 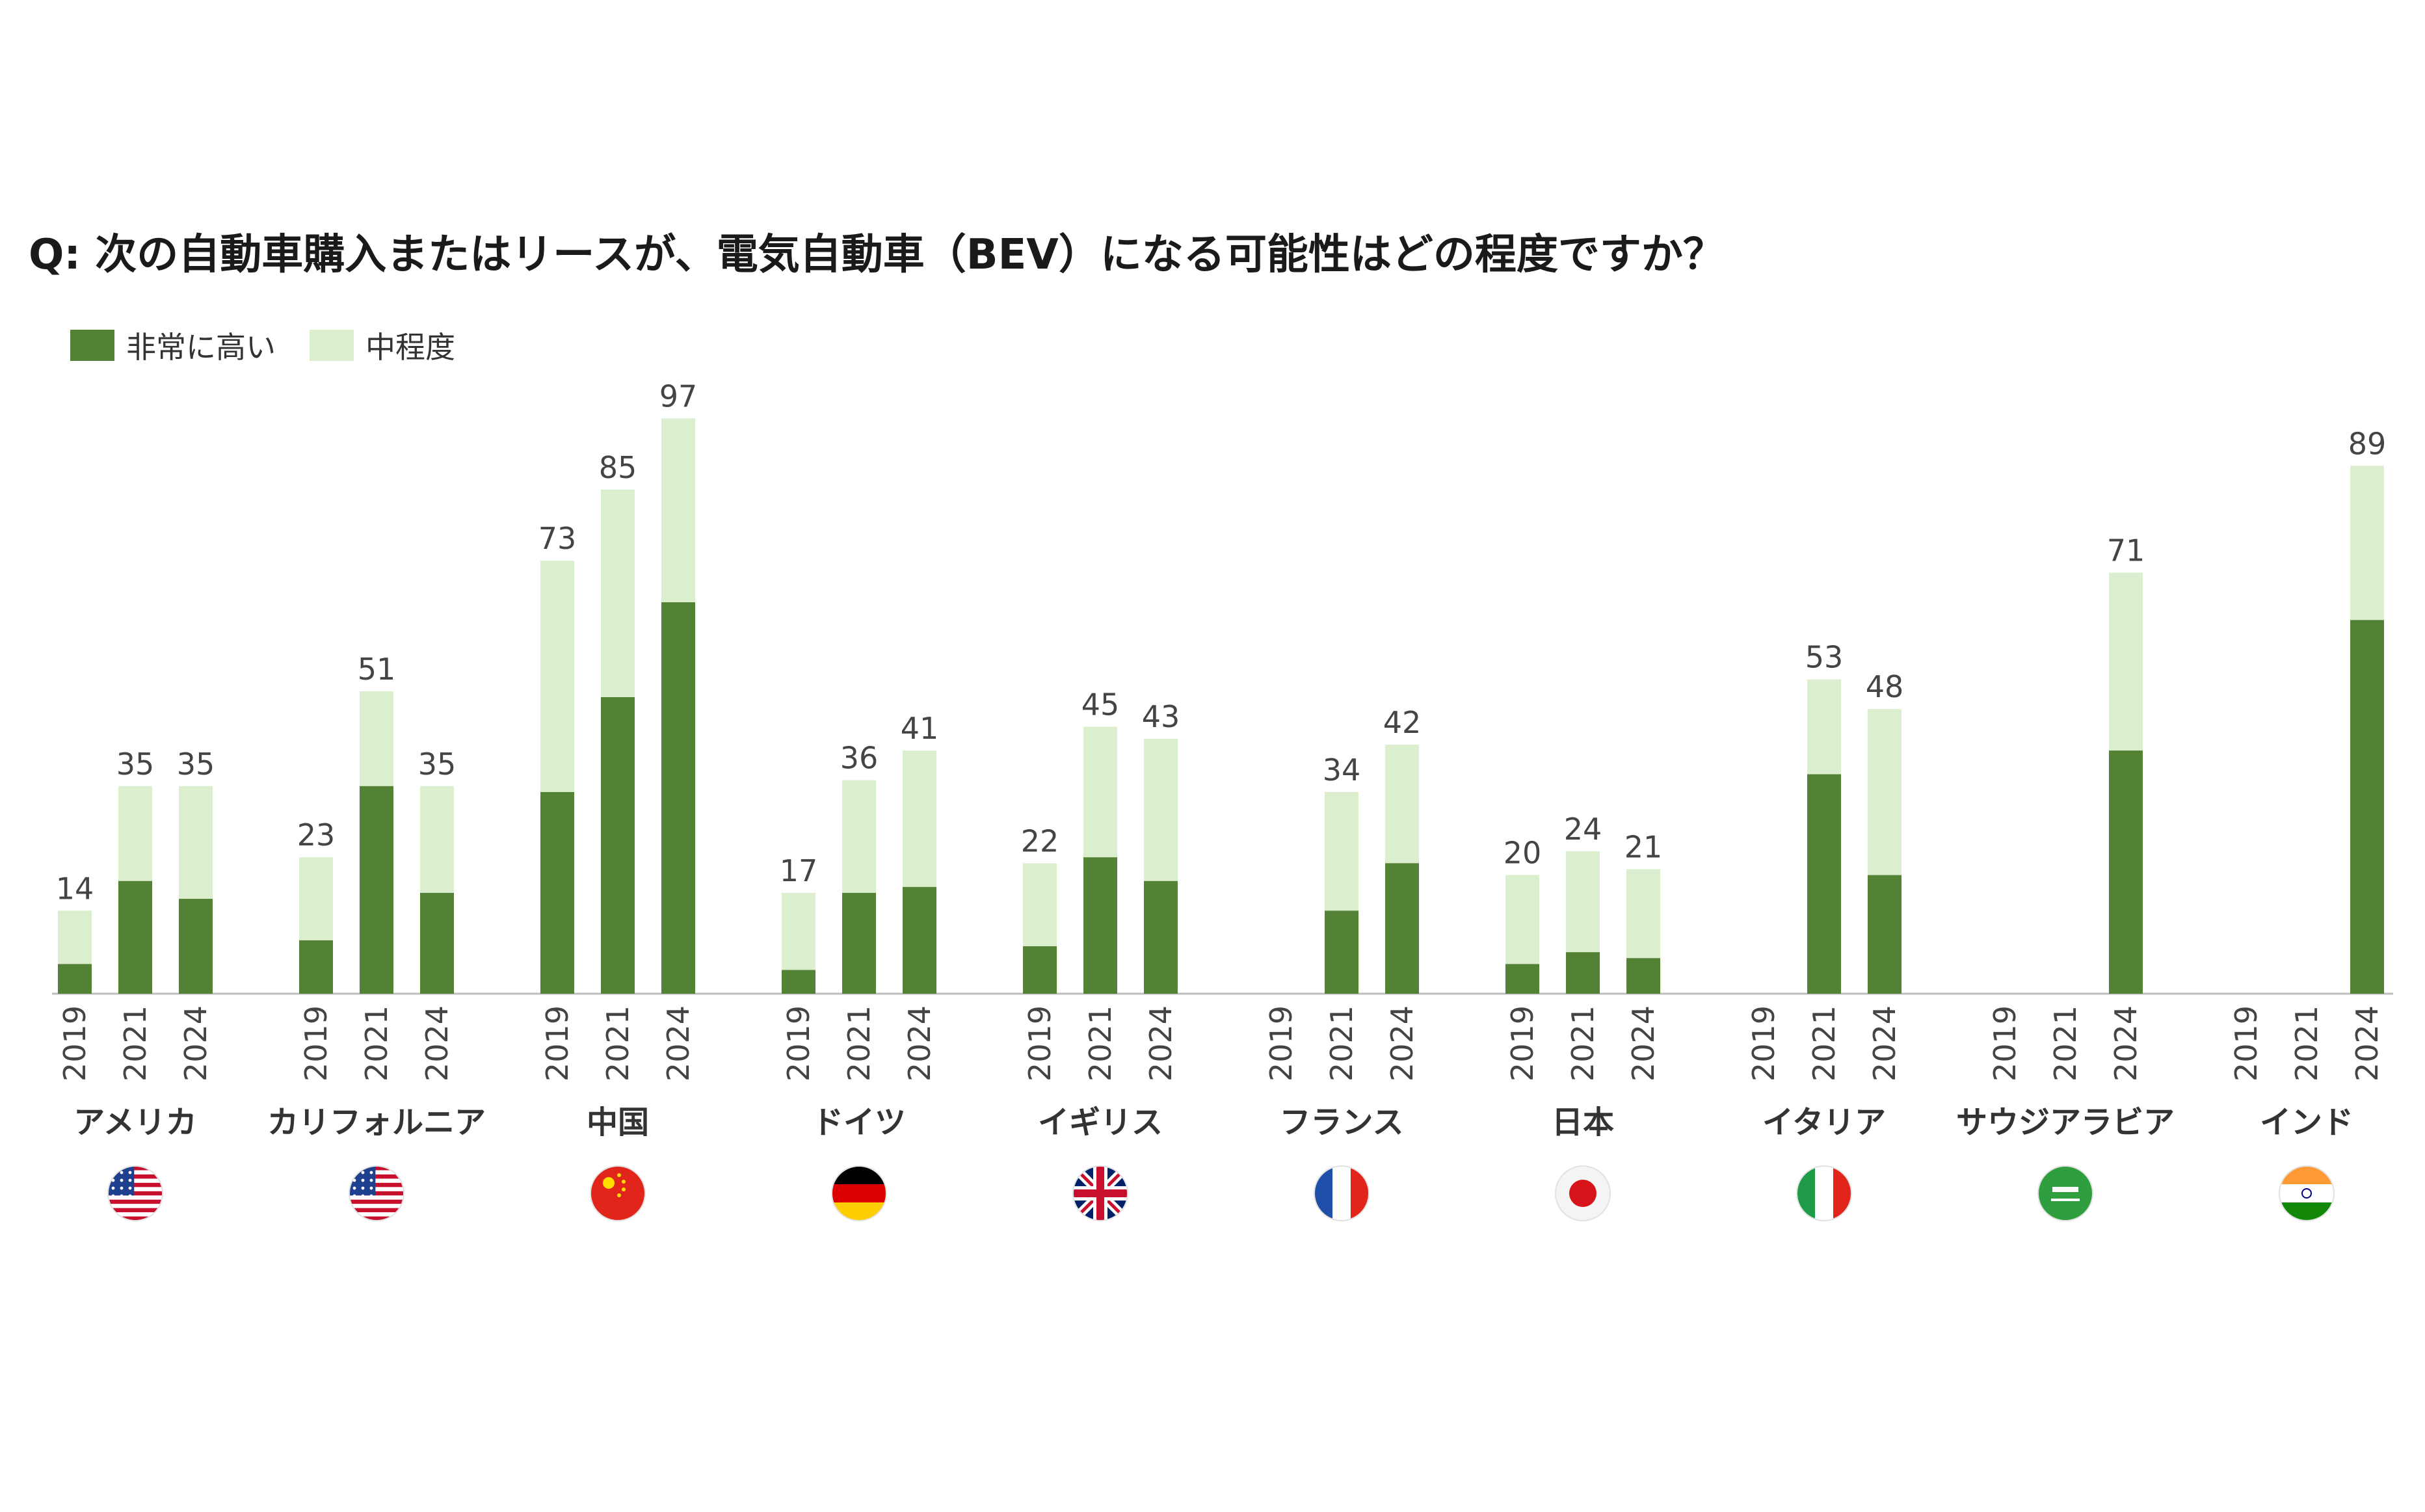 What do you see at coordinates (332, 345) in the screenshot?
I see `legend-swatch-medium` at bounding box center [332, 345].